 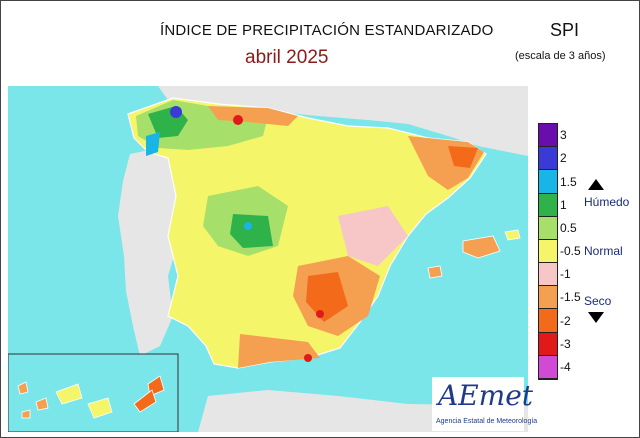 I want to click on murcia-extreme-dry, so click(x=320, y=314).